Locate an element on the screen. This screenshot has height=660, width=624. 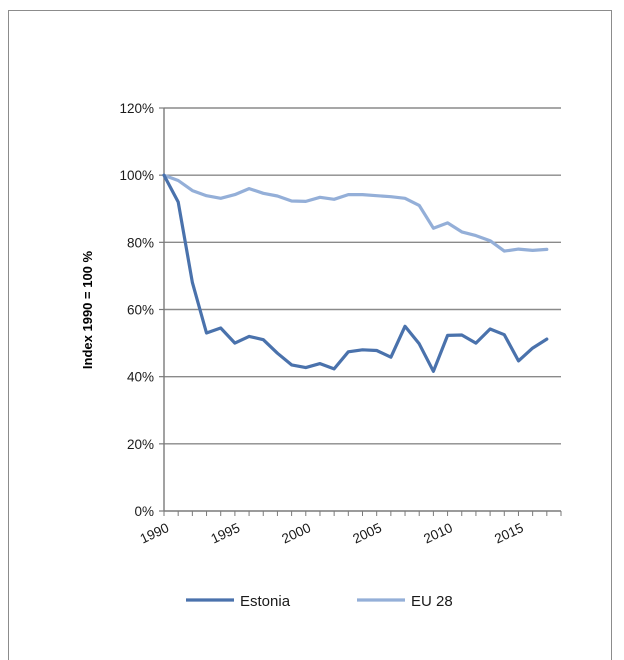
y-axis-label: Index 1990 = 100 % is located at coordinates (87, 309).